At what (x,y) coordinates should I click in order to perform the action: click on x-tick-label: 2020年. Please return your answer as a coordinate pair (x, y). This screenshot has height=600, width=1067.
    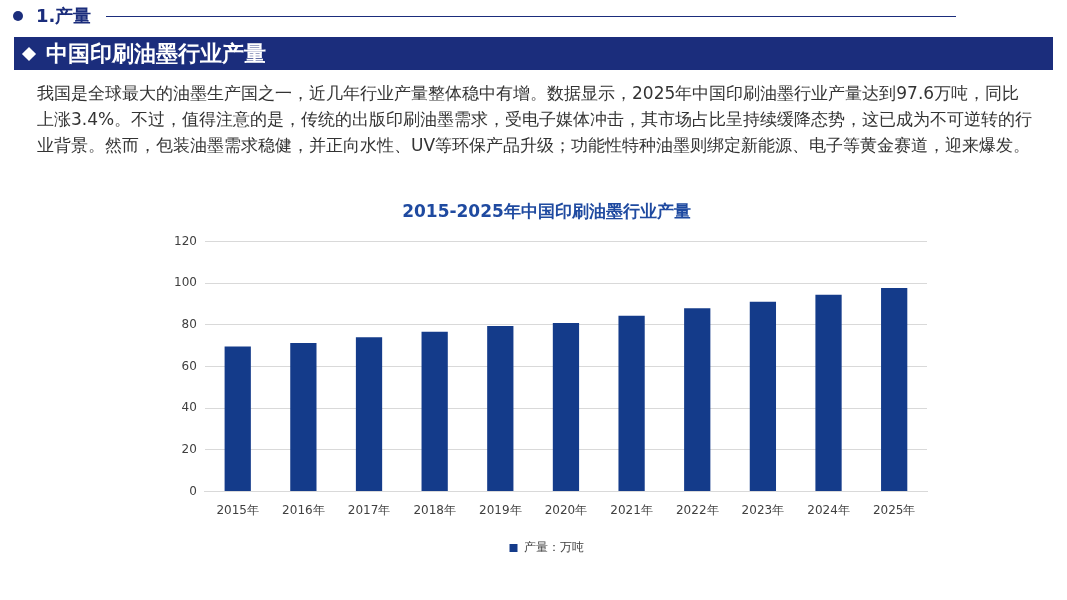
    Looking at the image, I should click on (566, 509).